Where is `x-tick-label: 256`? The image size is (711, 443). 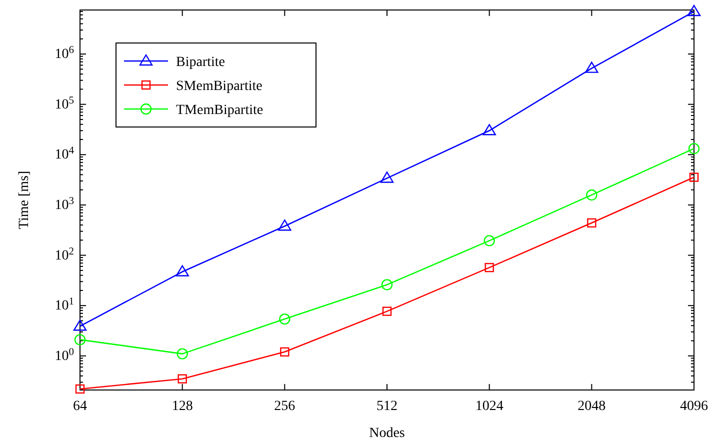 x-tick-label: 256 is located at coordinates (285, 406).